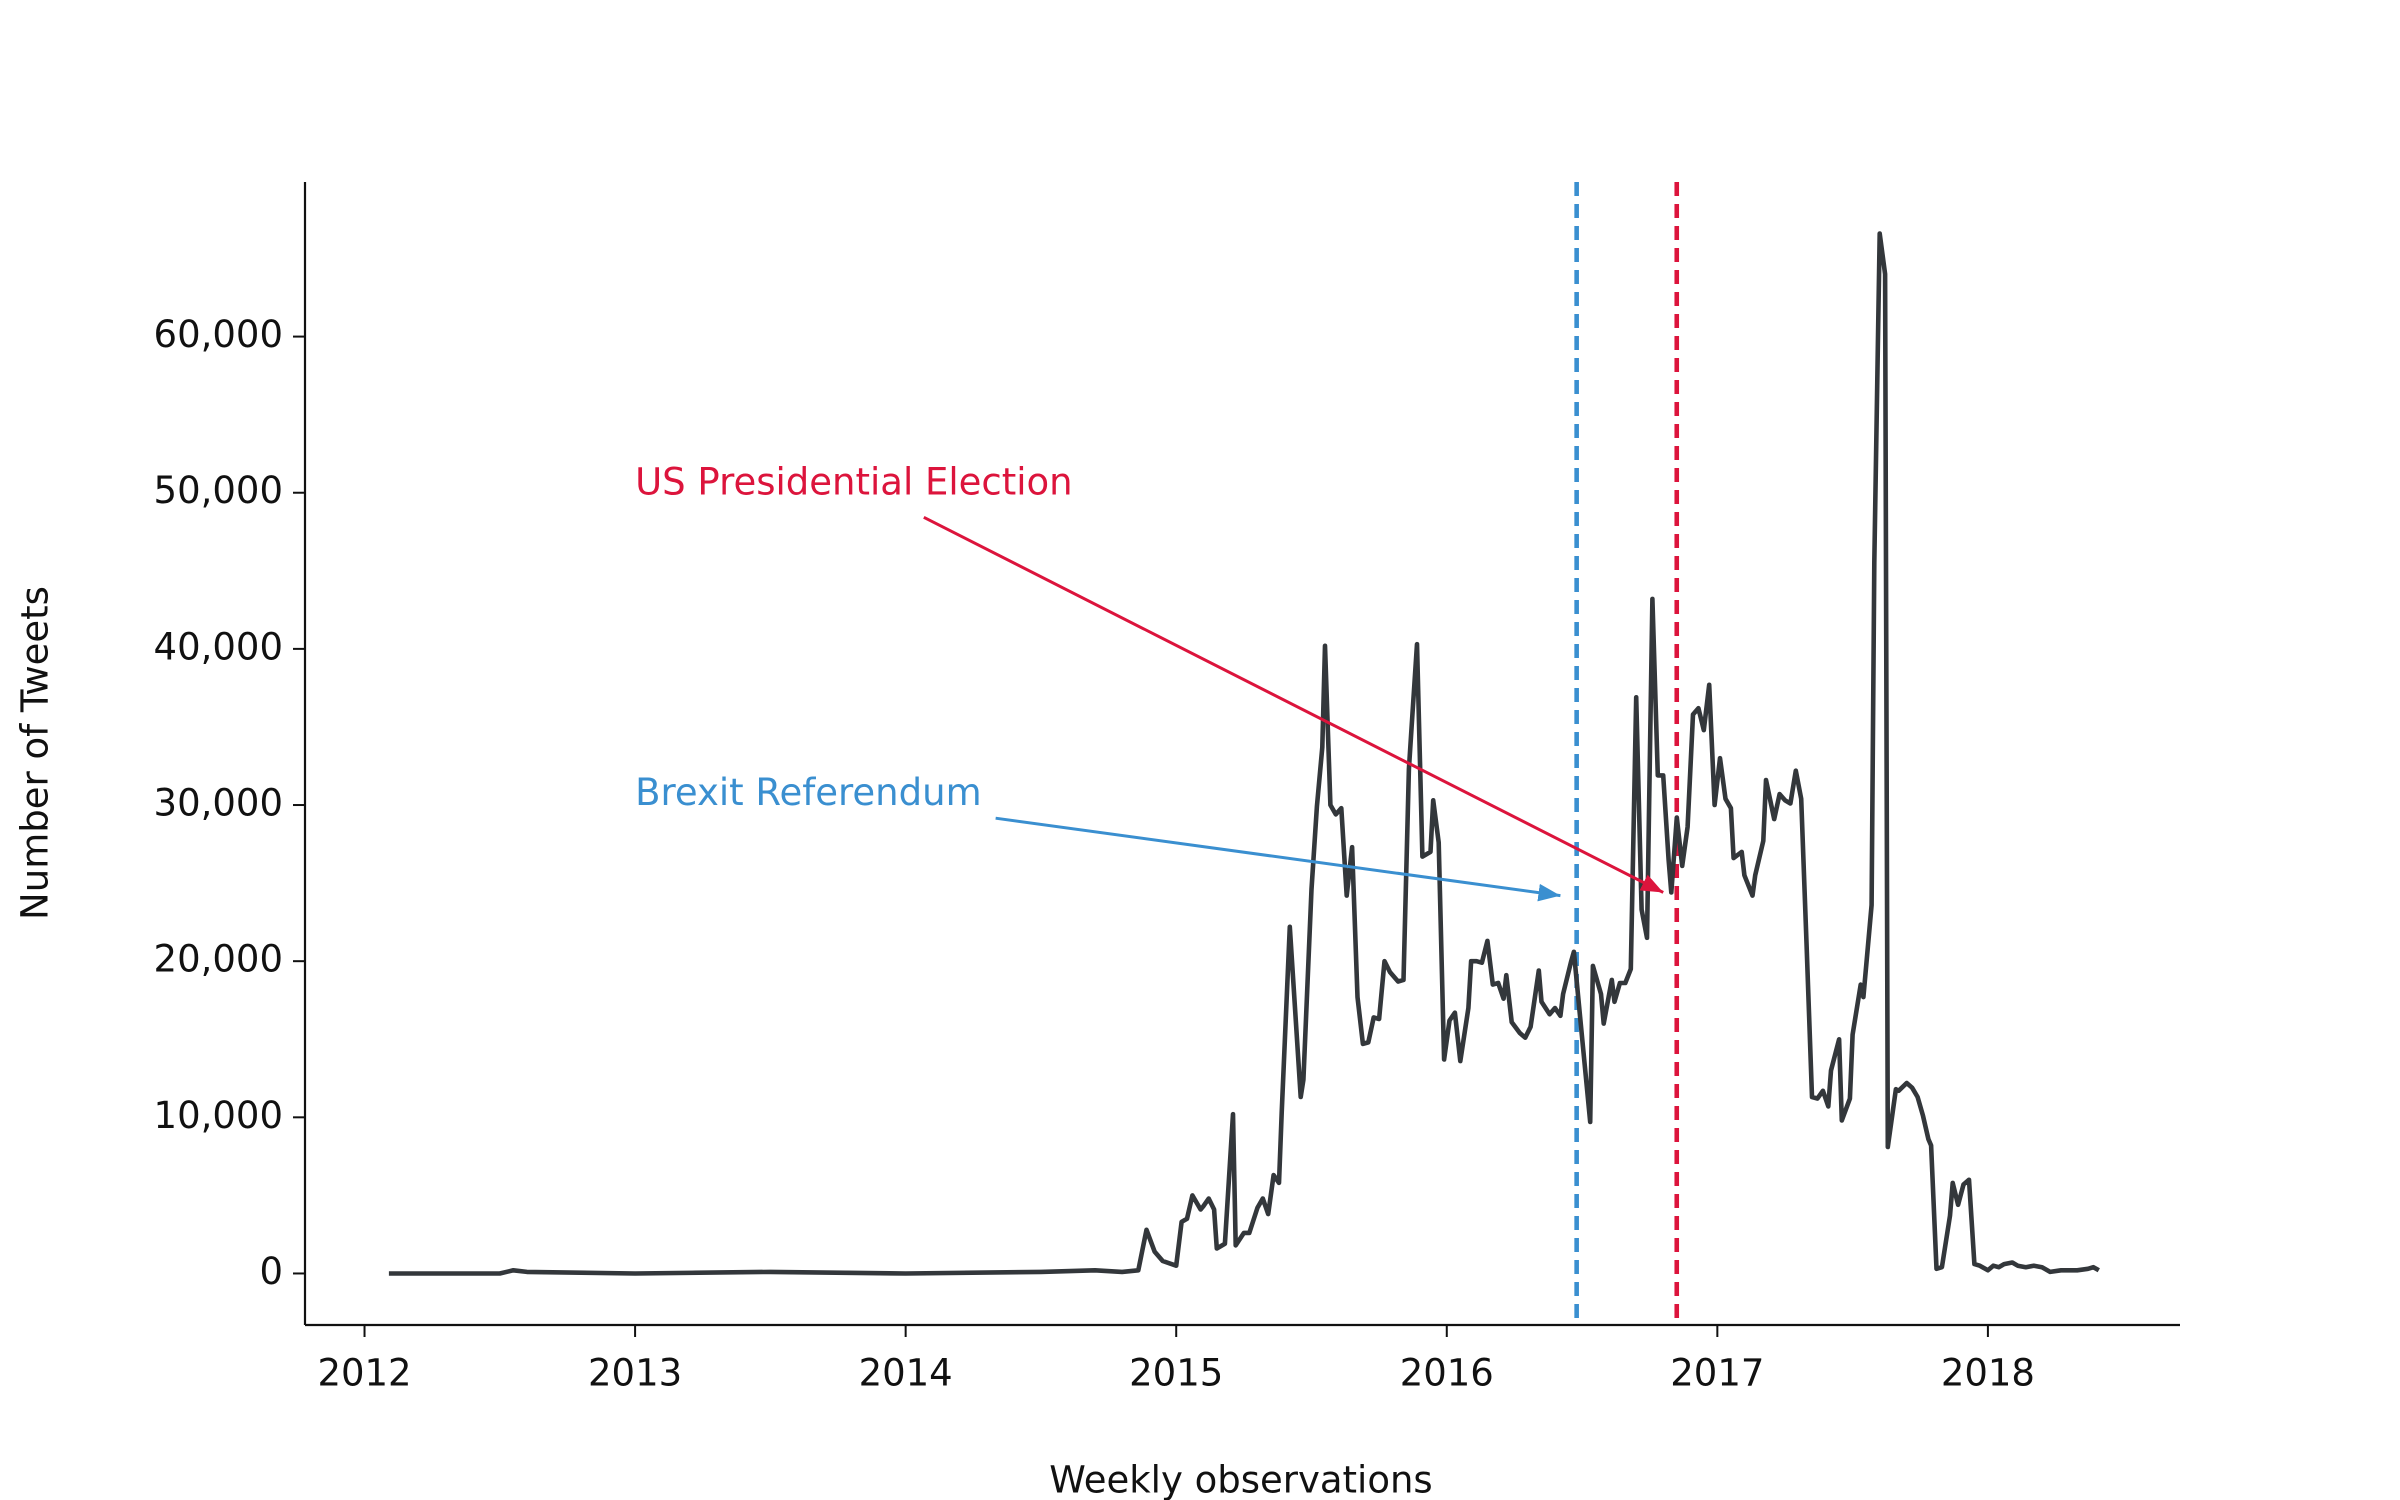 The width and height of the screenshot is (2400, 1500). I want to click on x-tick-label: 2013, so click(635, 1373).